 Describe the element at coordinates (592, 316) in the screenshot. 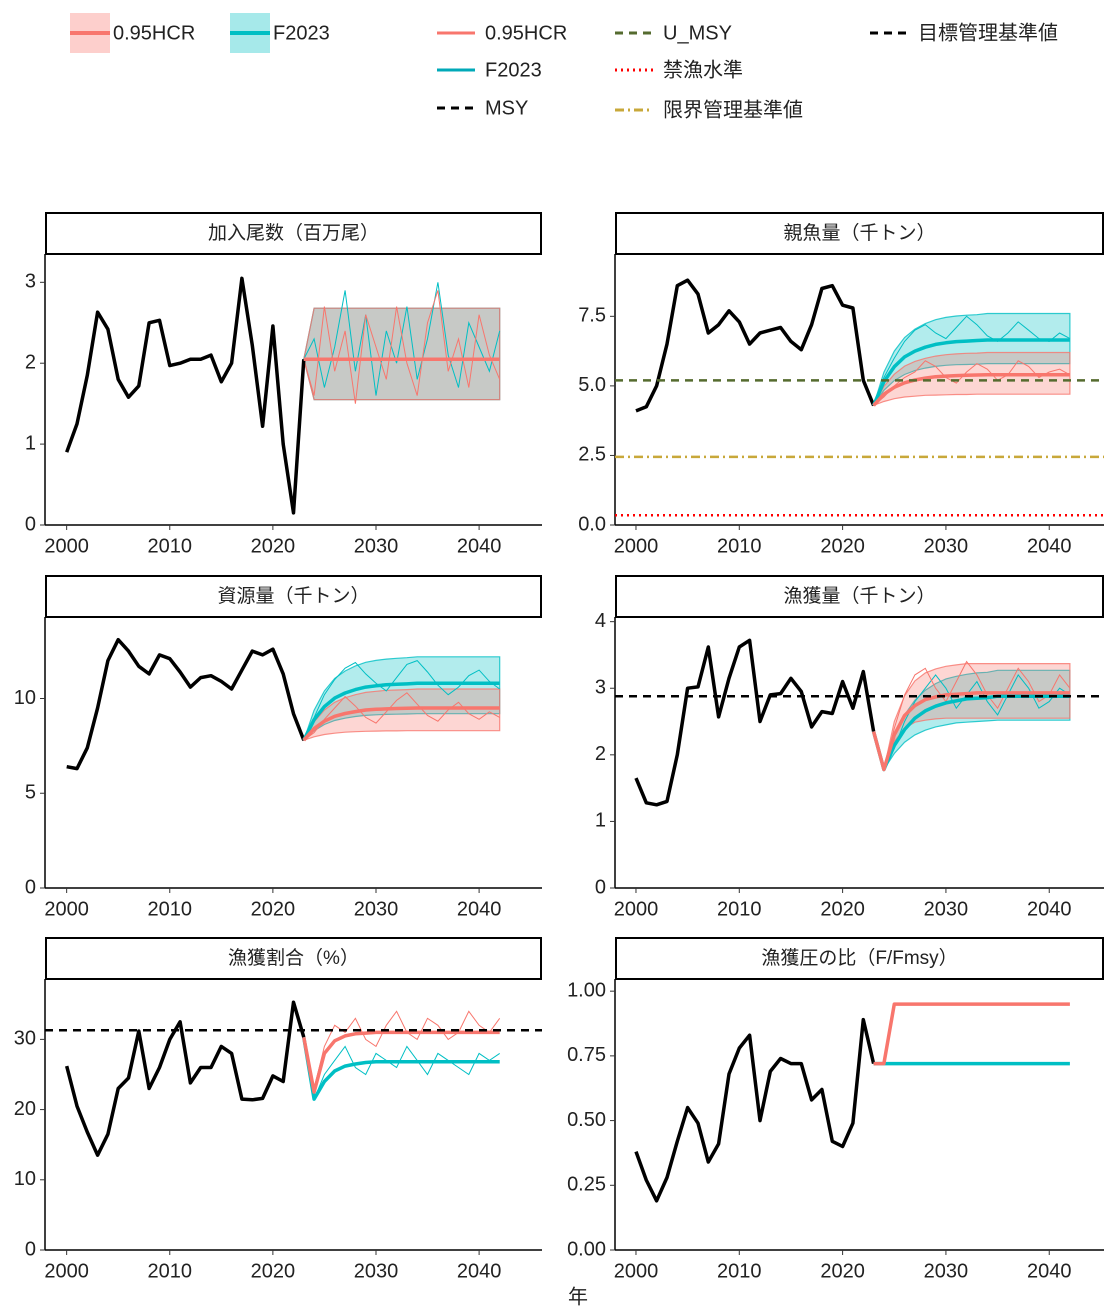

I see `y-tick-label: 7.5` at that location.